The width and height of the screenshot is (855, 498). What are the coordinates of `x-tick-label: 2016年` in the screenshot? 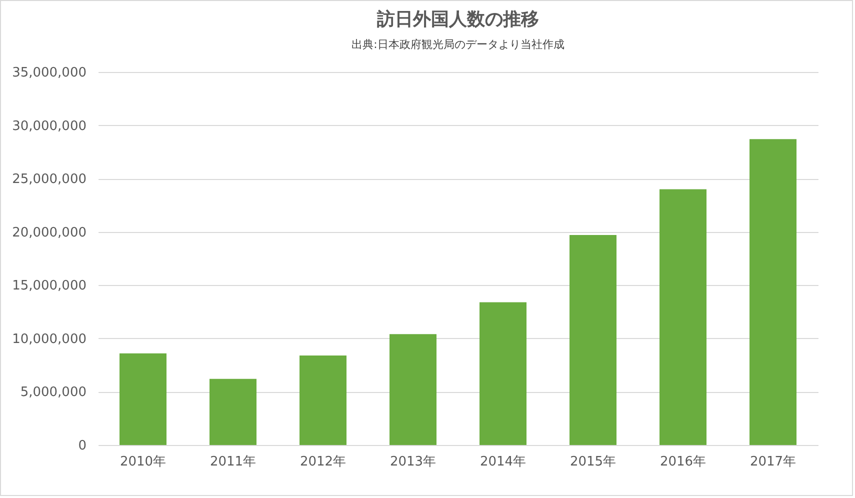 It's located at (683, 462).